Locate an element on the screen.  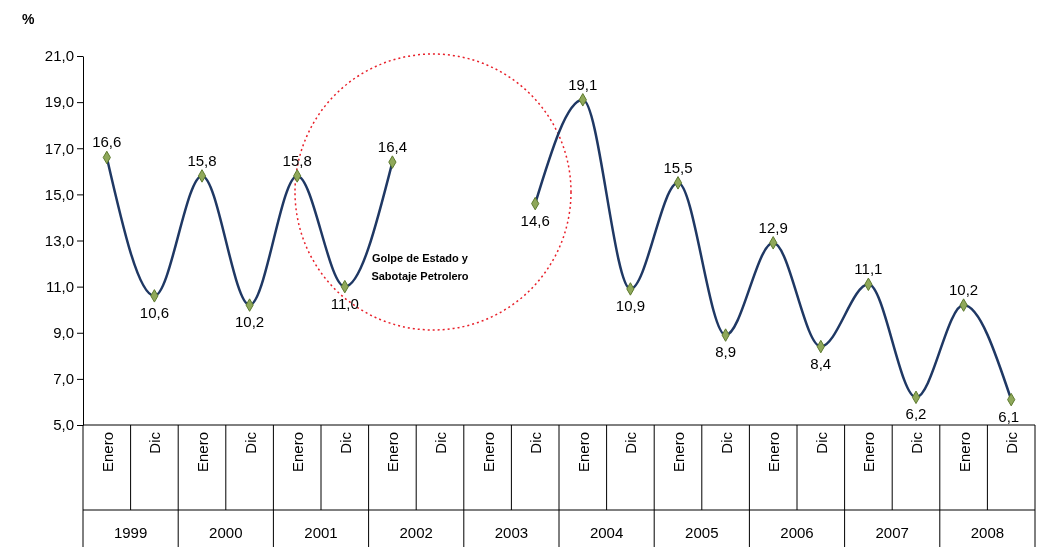
y-tick-label: 5,0 is located at coordinates (63, 425).